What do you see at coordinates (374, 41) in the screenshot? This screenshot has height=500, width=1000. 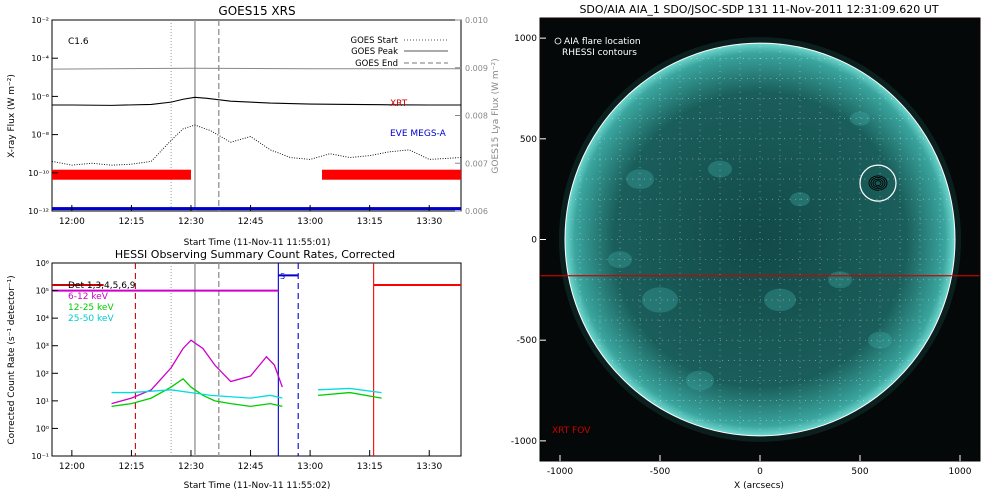 I see `goes-legend-start: GOES Start` at bounding box center [374, 41].